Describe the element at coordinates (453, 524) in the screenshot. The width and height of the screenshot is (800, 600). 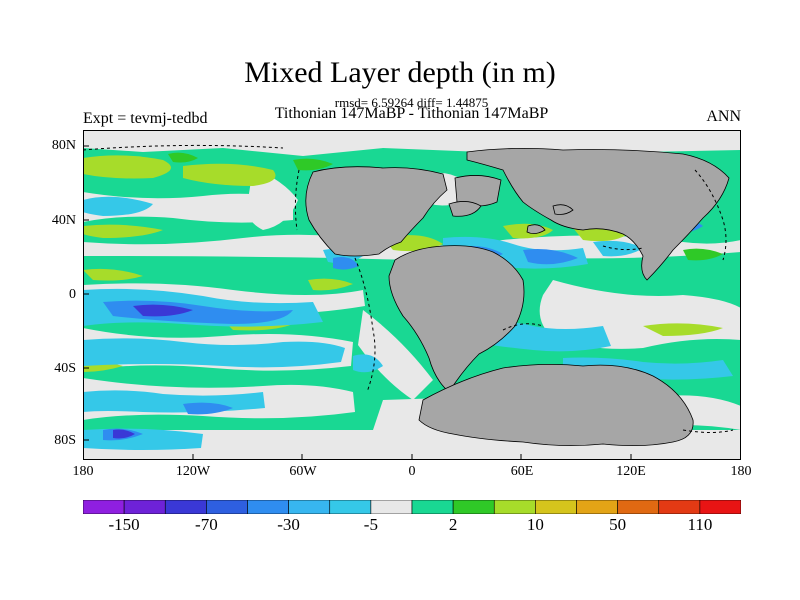
I see `colorbar-label-5: 2` at that location.